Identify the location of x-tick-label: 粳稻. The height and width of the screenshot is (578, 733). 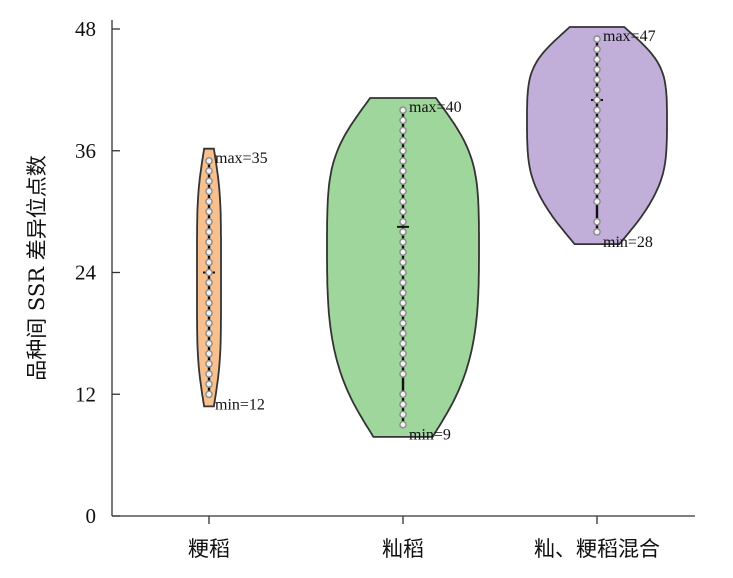
(209, 549).